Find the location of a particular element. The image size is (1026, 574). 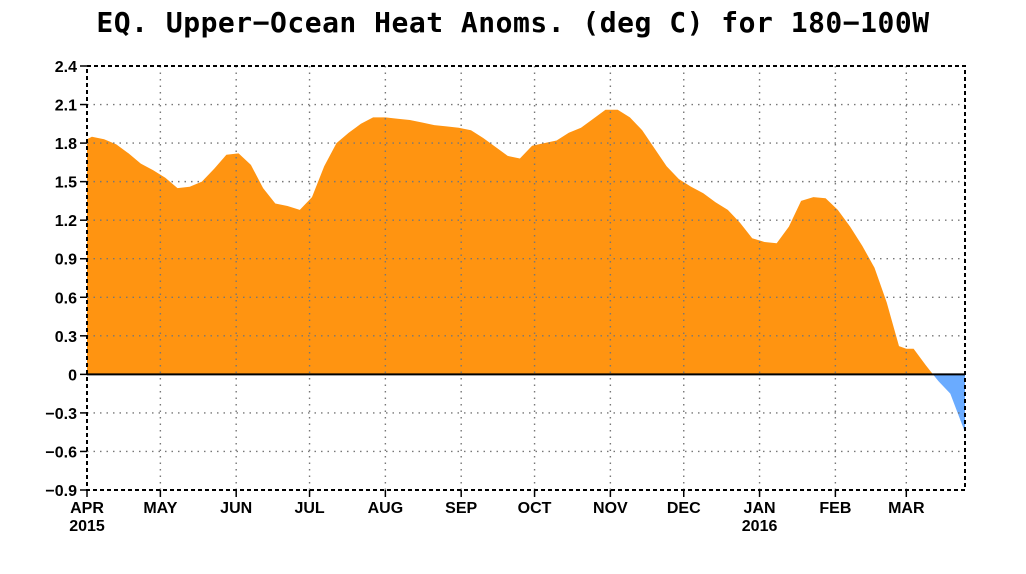

y-tick-label: −0.3 is located at coordinates (61, 414).